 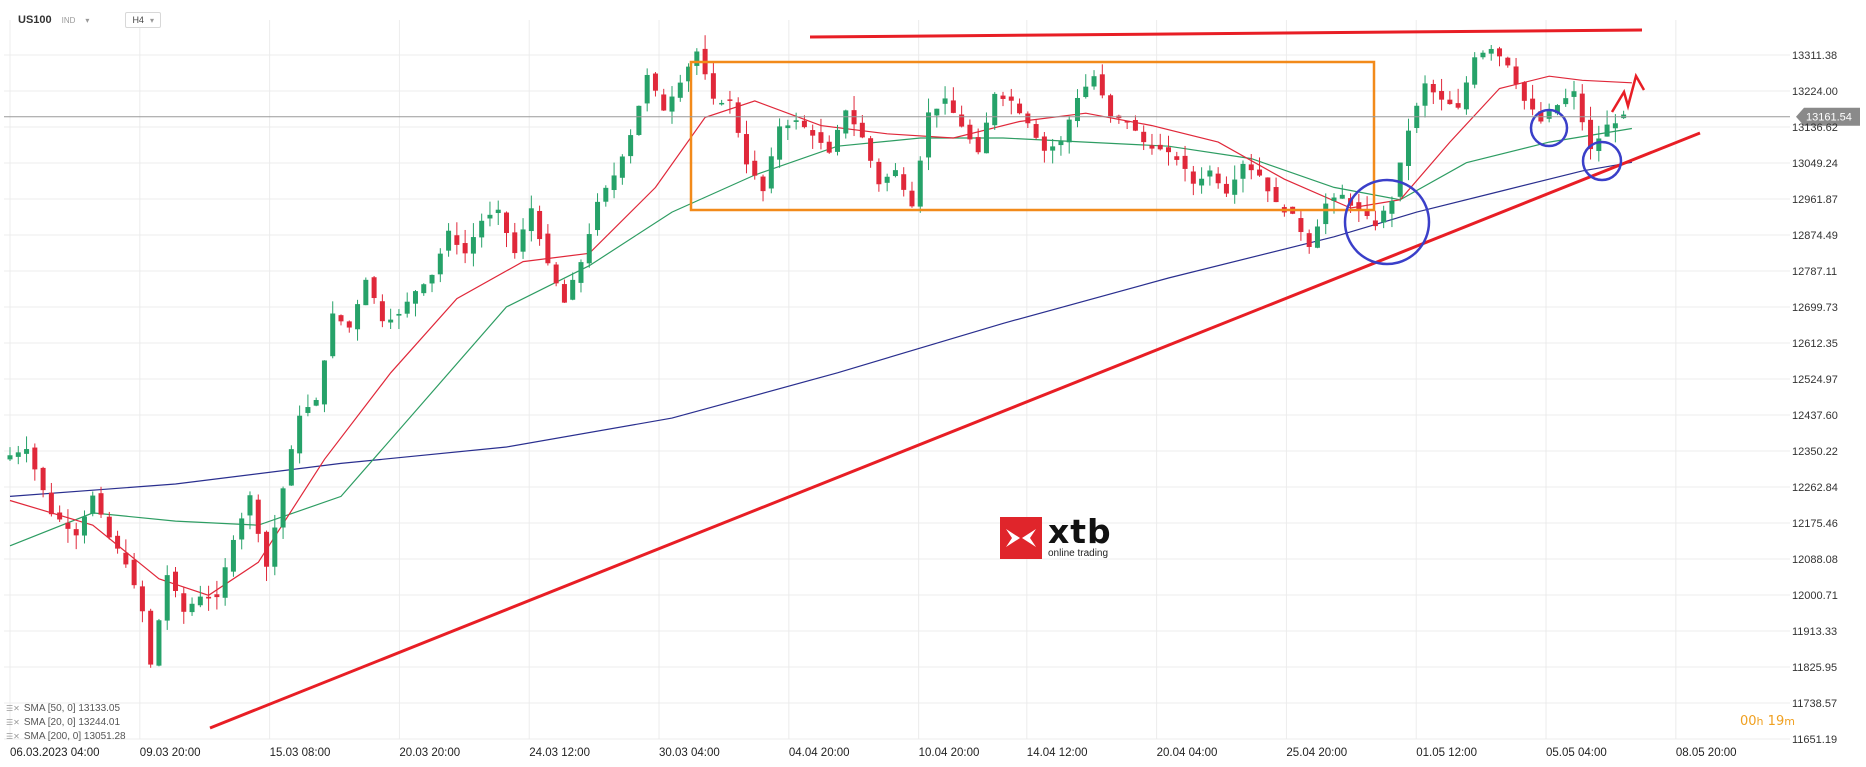 What do you see at coordinates (1815, 236) in the screenshot?
I see `y-tick-label: 12874.49` at bounding box center [1815, 236].